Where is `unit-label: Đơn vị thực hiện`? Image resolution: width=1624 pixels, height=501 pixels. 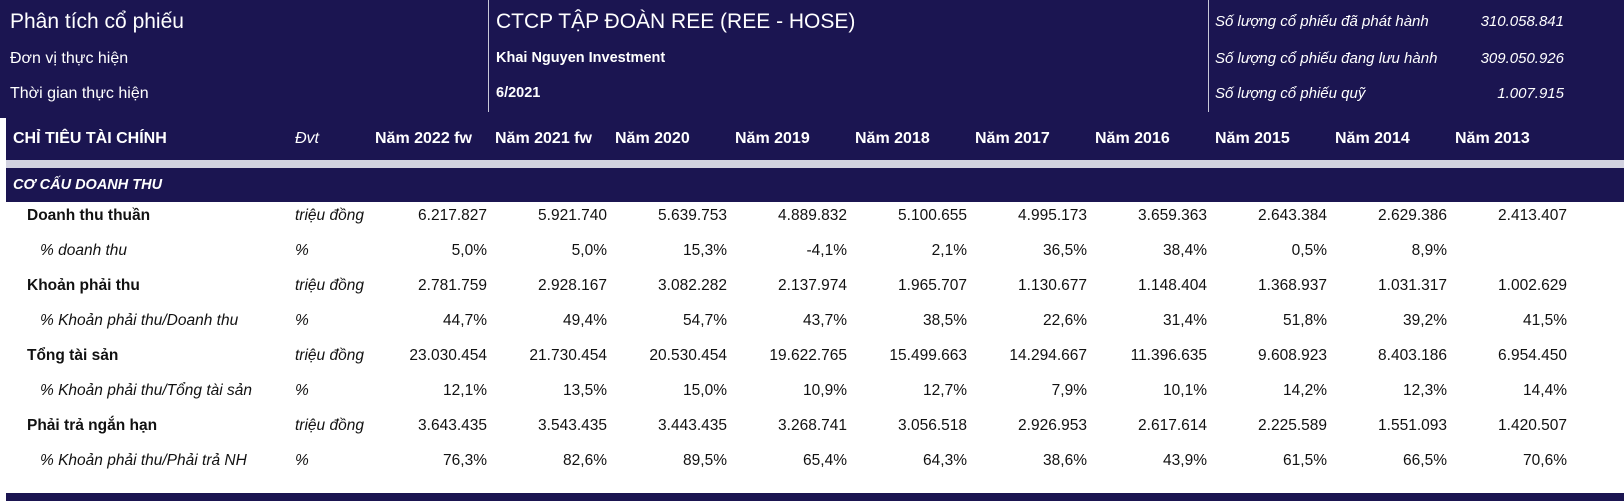
unit-label: Đơn vị thực hiện is located at coordinates (69, 58).